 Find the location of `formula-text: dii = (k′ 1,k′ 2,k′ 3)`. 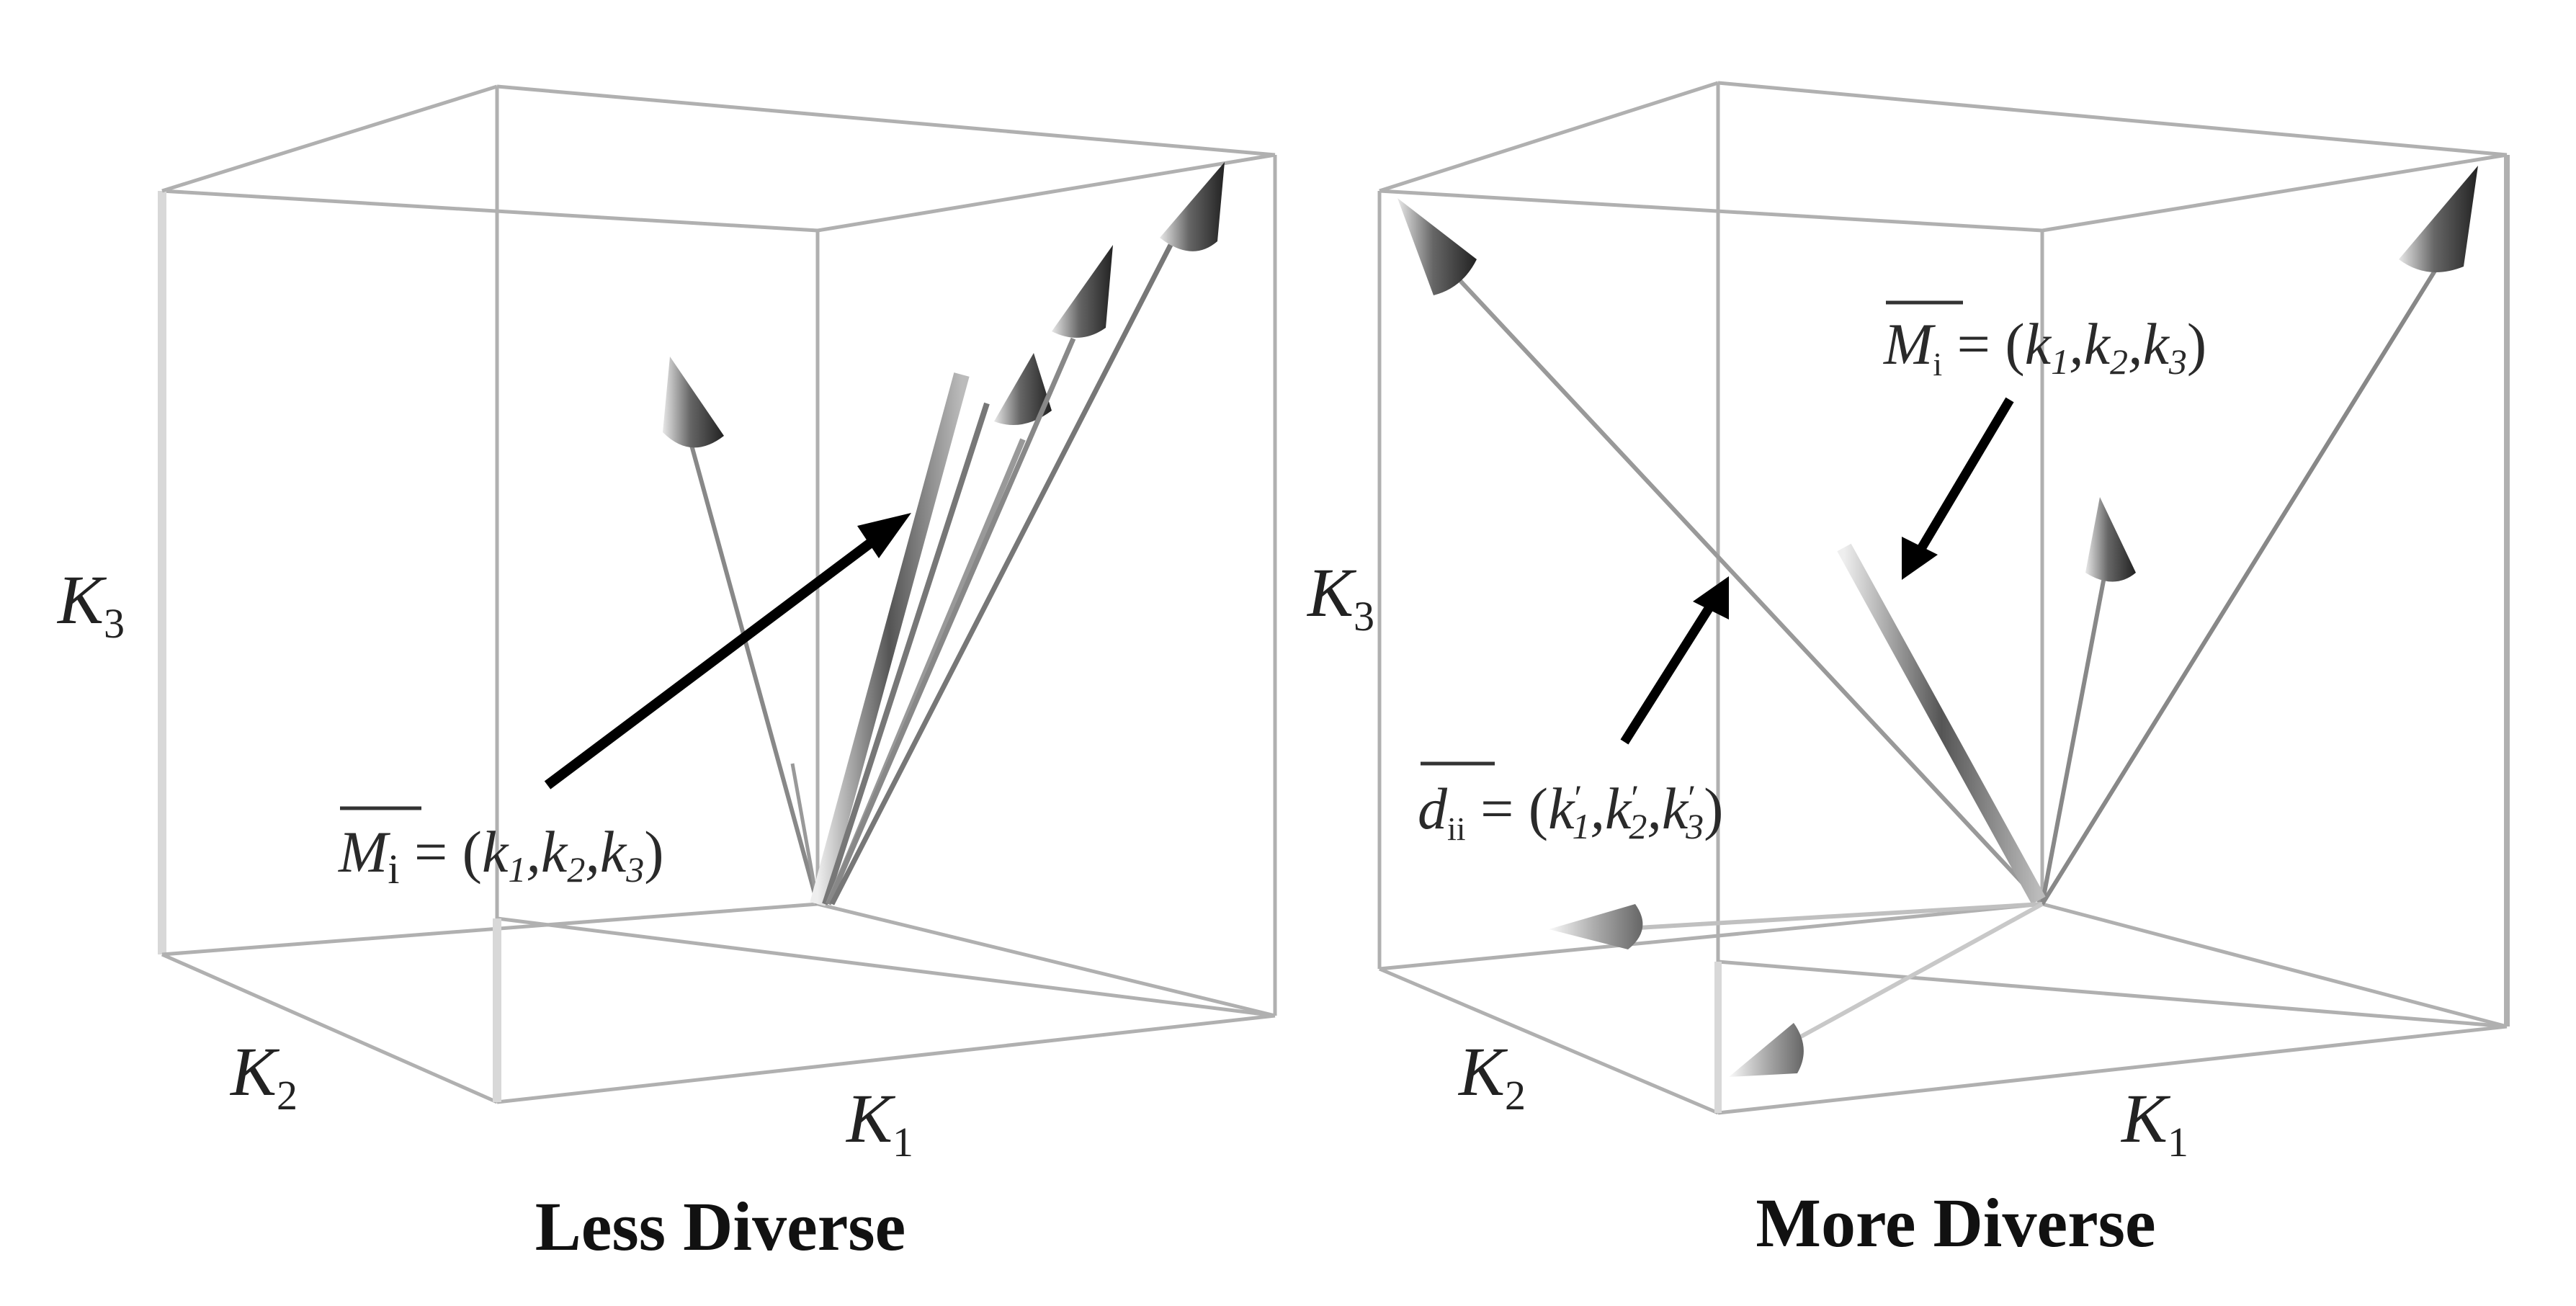

formula-text: dii = (k′ 1,k′ 2,k′ 3) is located at coordinates (1571, 811).